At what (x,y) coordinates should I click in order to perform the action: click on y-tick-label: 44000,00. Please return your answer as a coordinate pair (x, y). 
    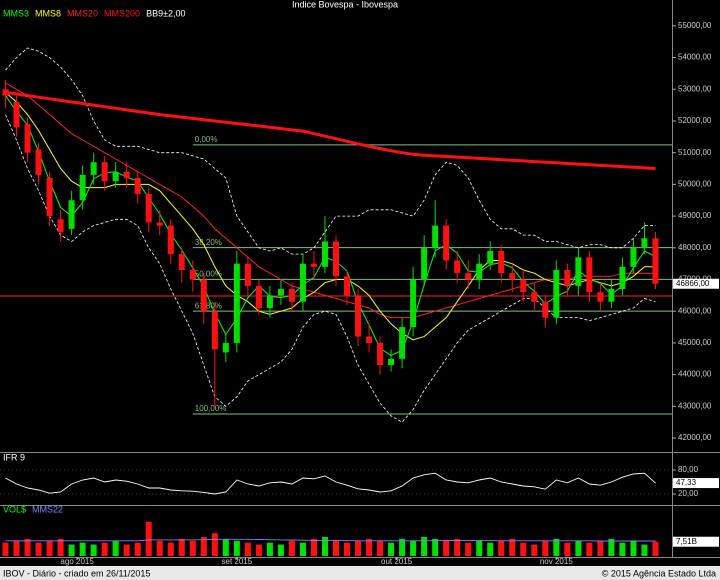
    Looking at the image, I should click on (695, 374).